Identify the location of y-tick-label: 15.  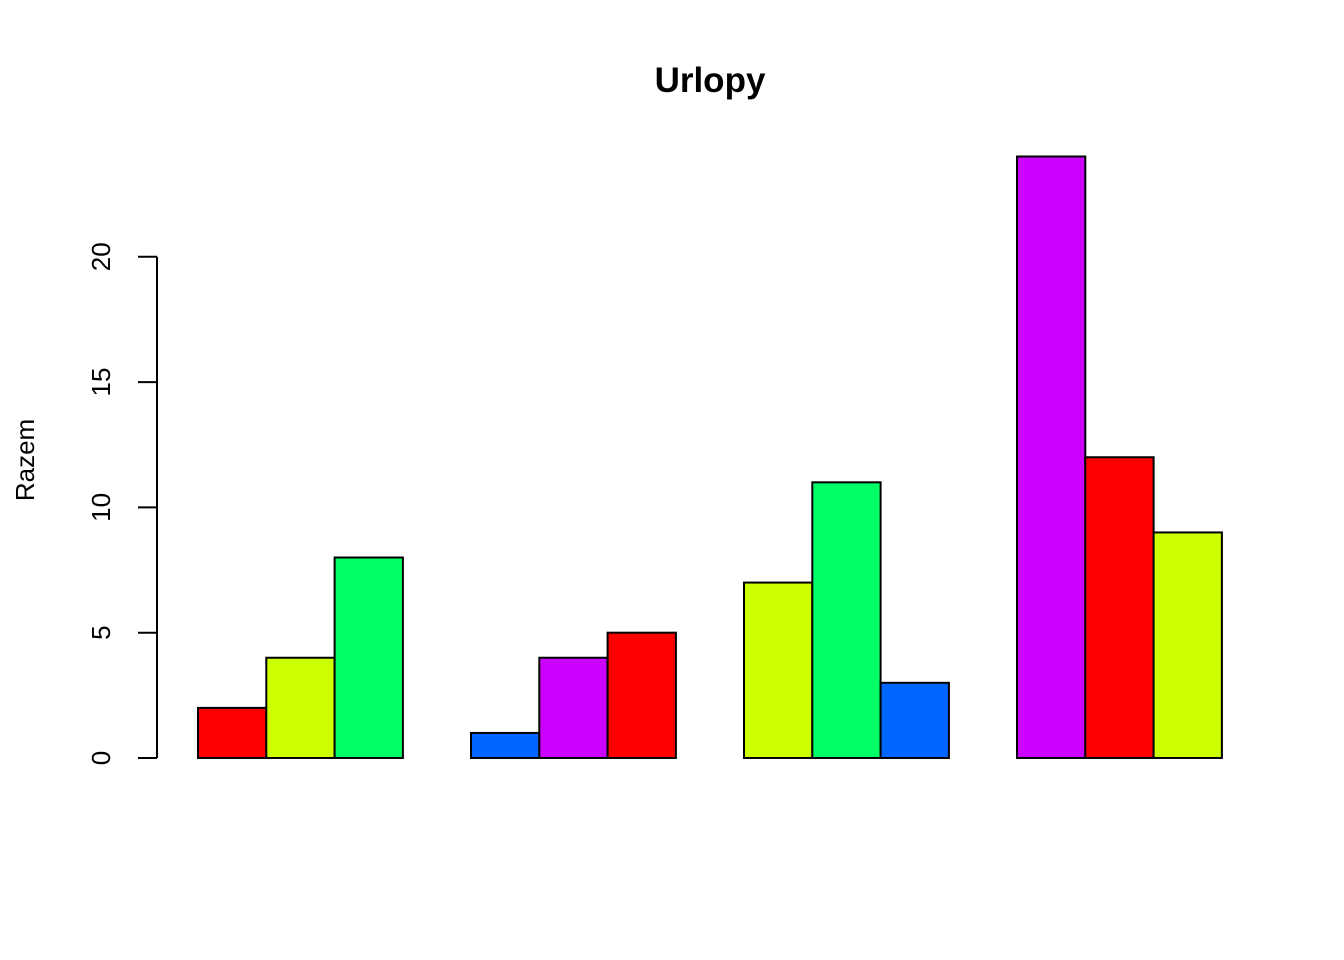
(101, 382).